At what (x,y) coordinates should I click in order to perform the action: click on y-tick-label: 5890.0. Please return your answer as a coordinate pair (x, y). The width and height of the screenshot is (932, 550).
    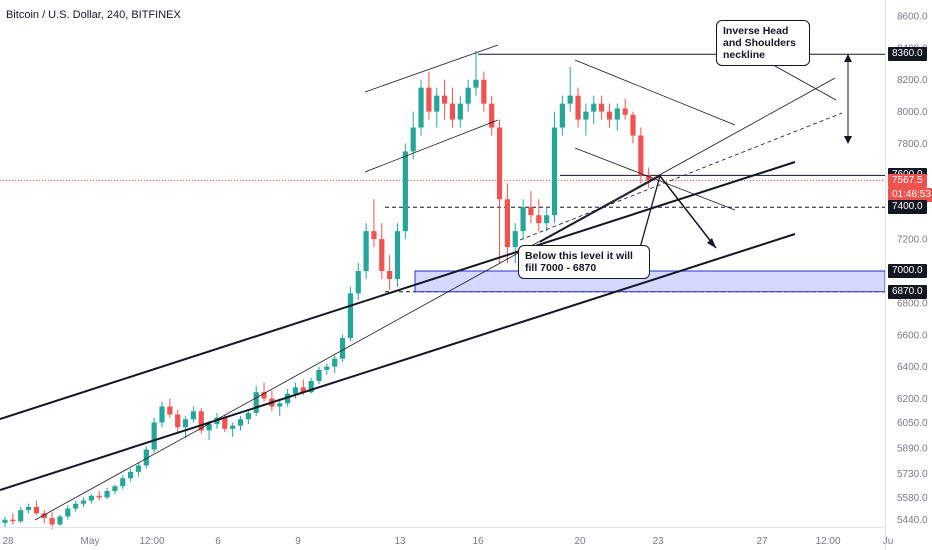
    Looking at the image, I should click on (912, 448).